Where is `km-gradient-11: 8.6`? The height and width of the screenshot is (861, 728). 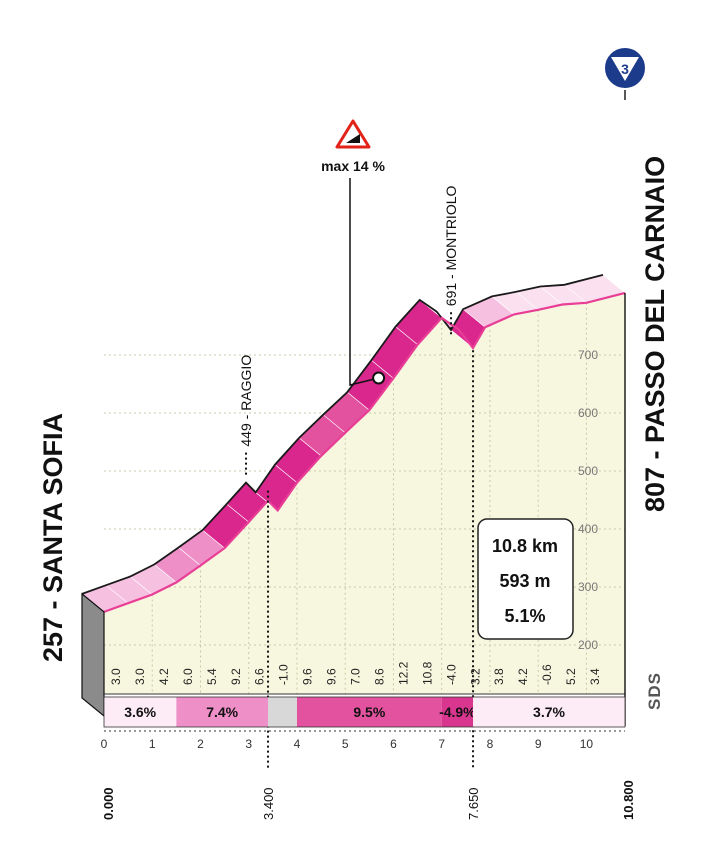
km-gradient-11: 8.6 is located at coordinates (379, 676).